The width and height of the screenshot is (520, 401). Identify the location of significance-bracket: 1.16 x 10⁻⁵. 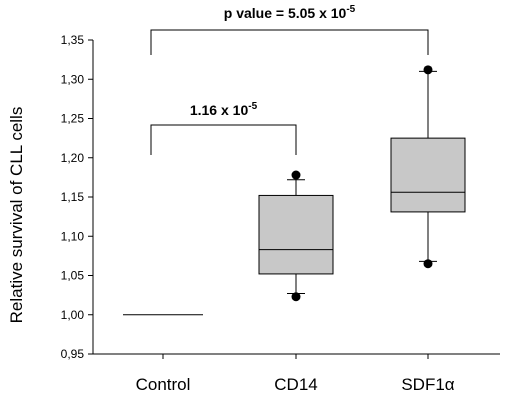
(223, 128).